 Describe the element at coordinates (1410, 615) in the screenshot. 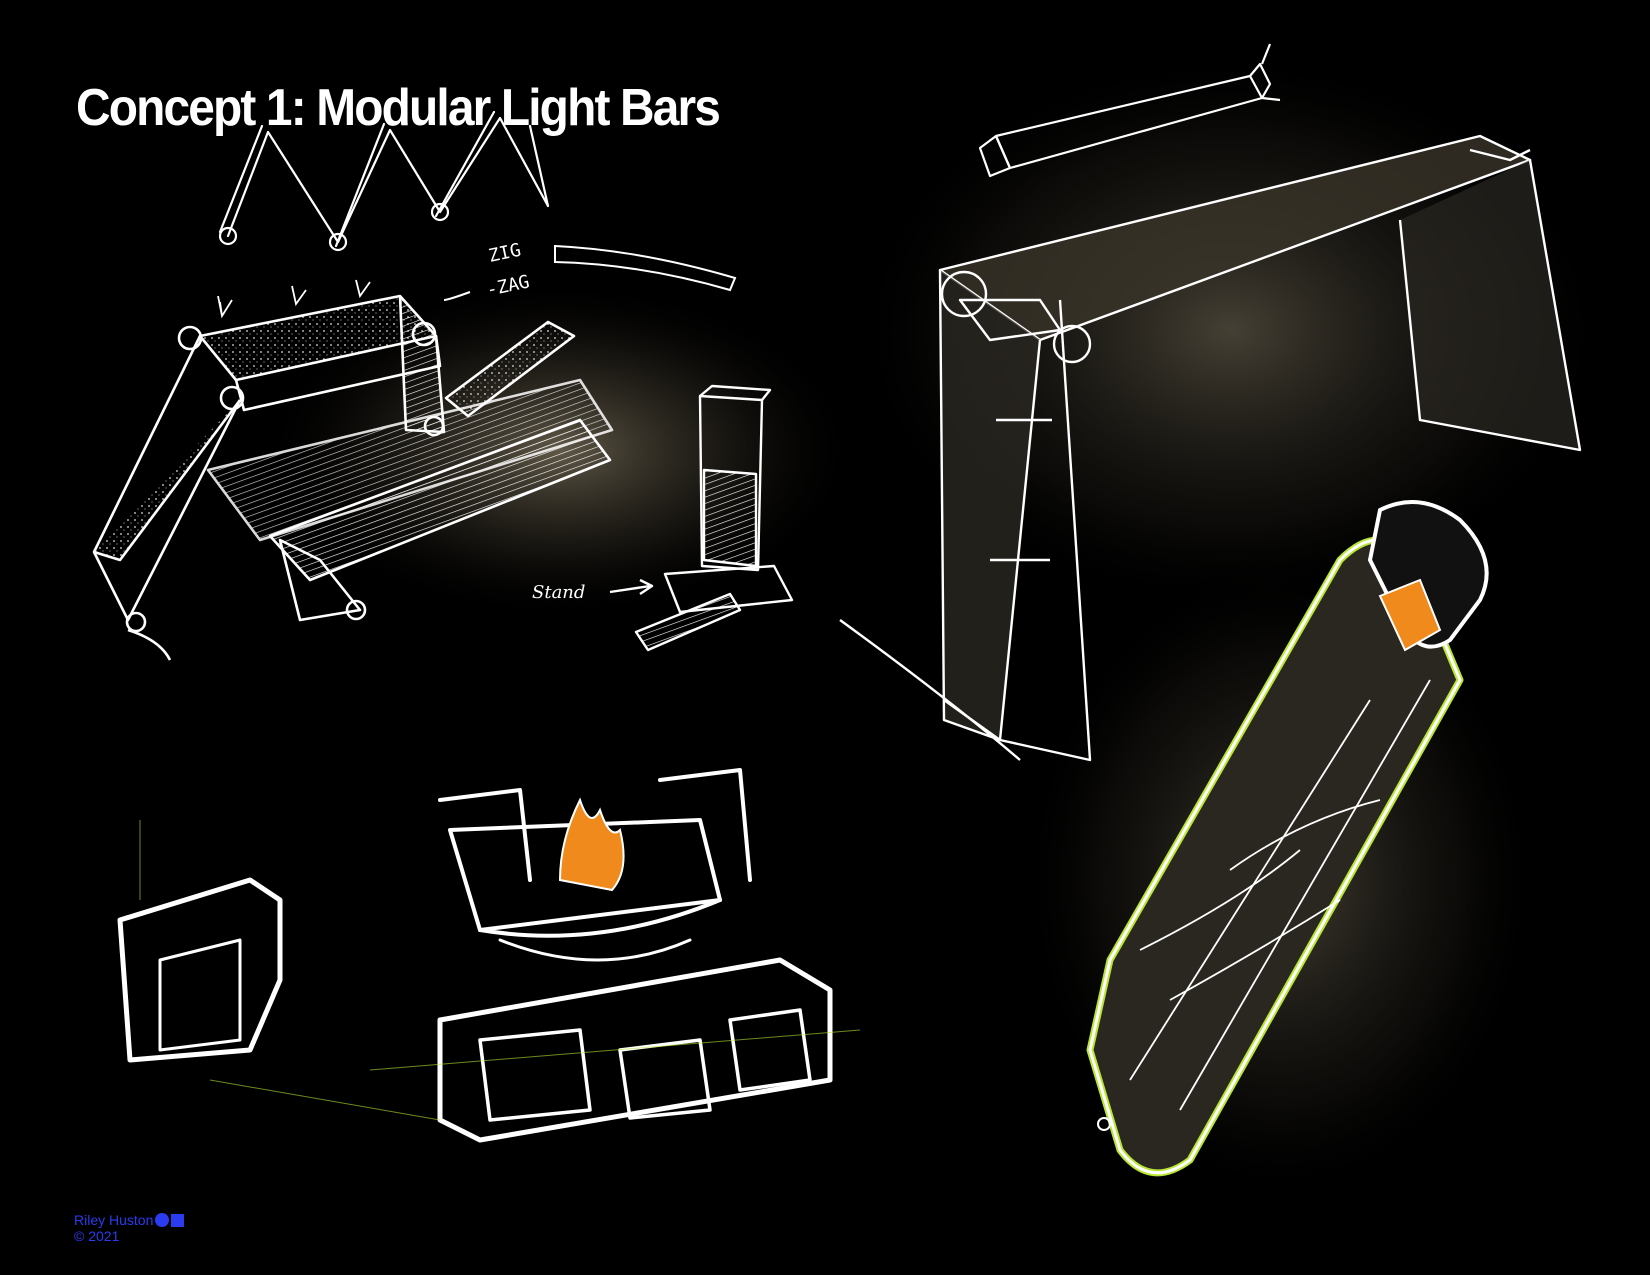

I see `orange-connector` at that location.